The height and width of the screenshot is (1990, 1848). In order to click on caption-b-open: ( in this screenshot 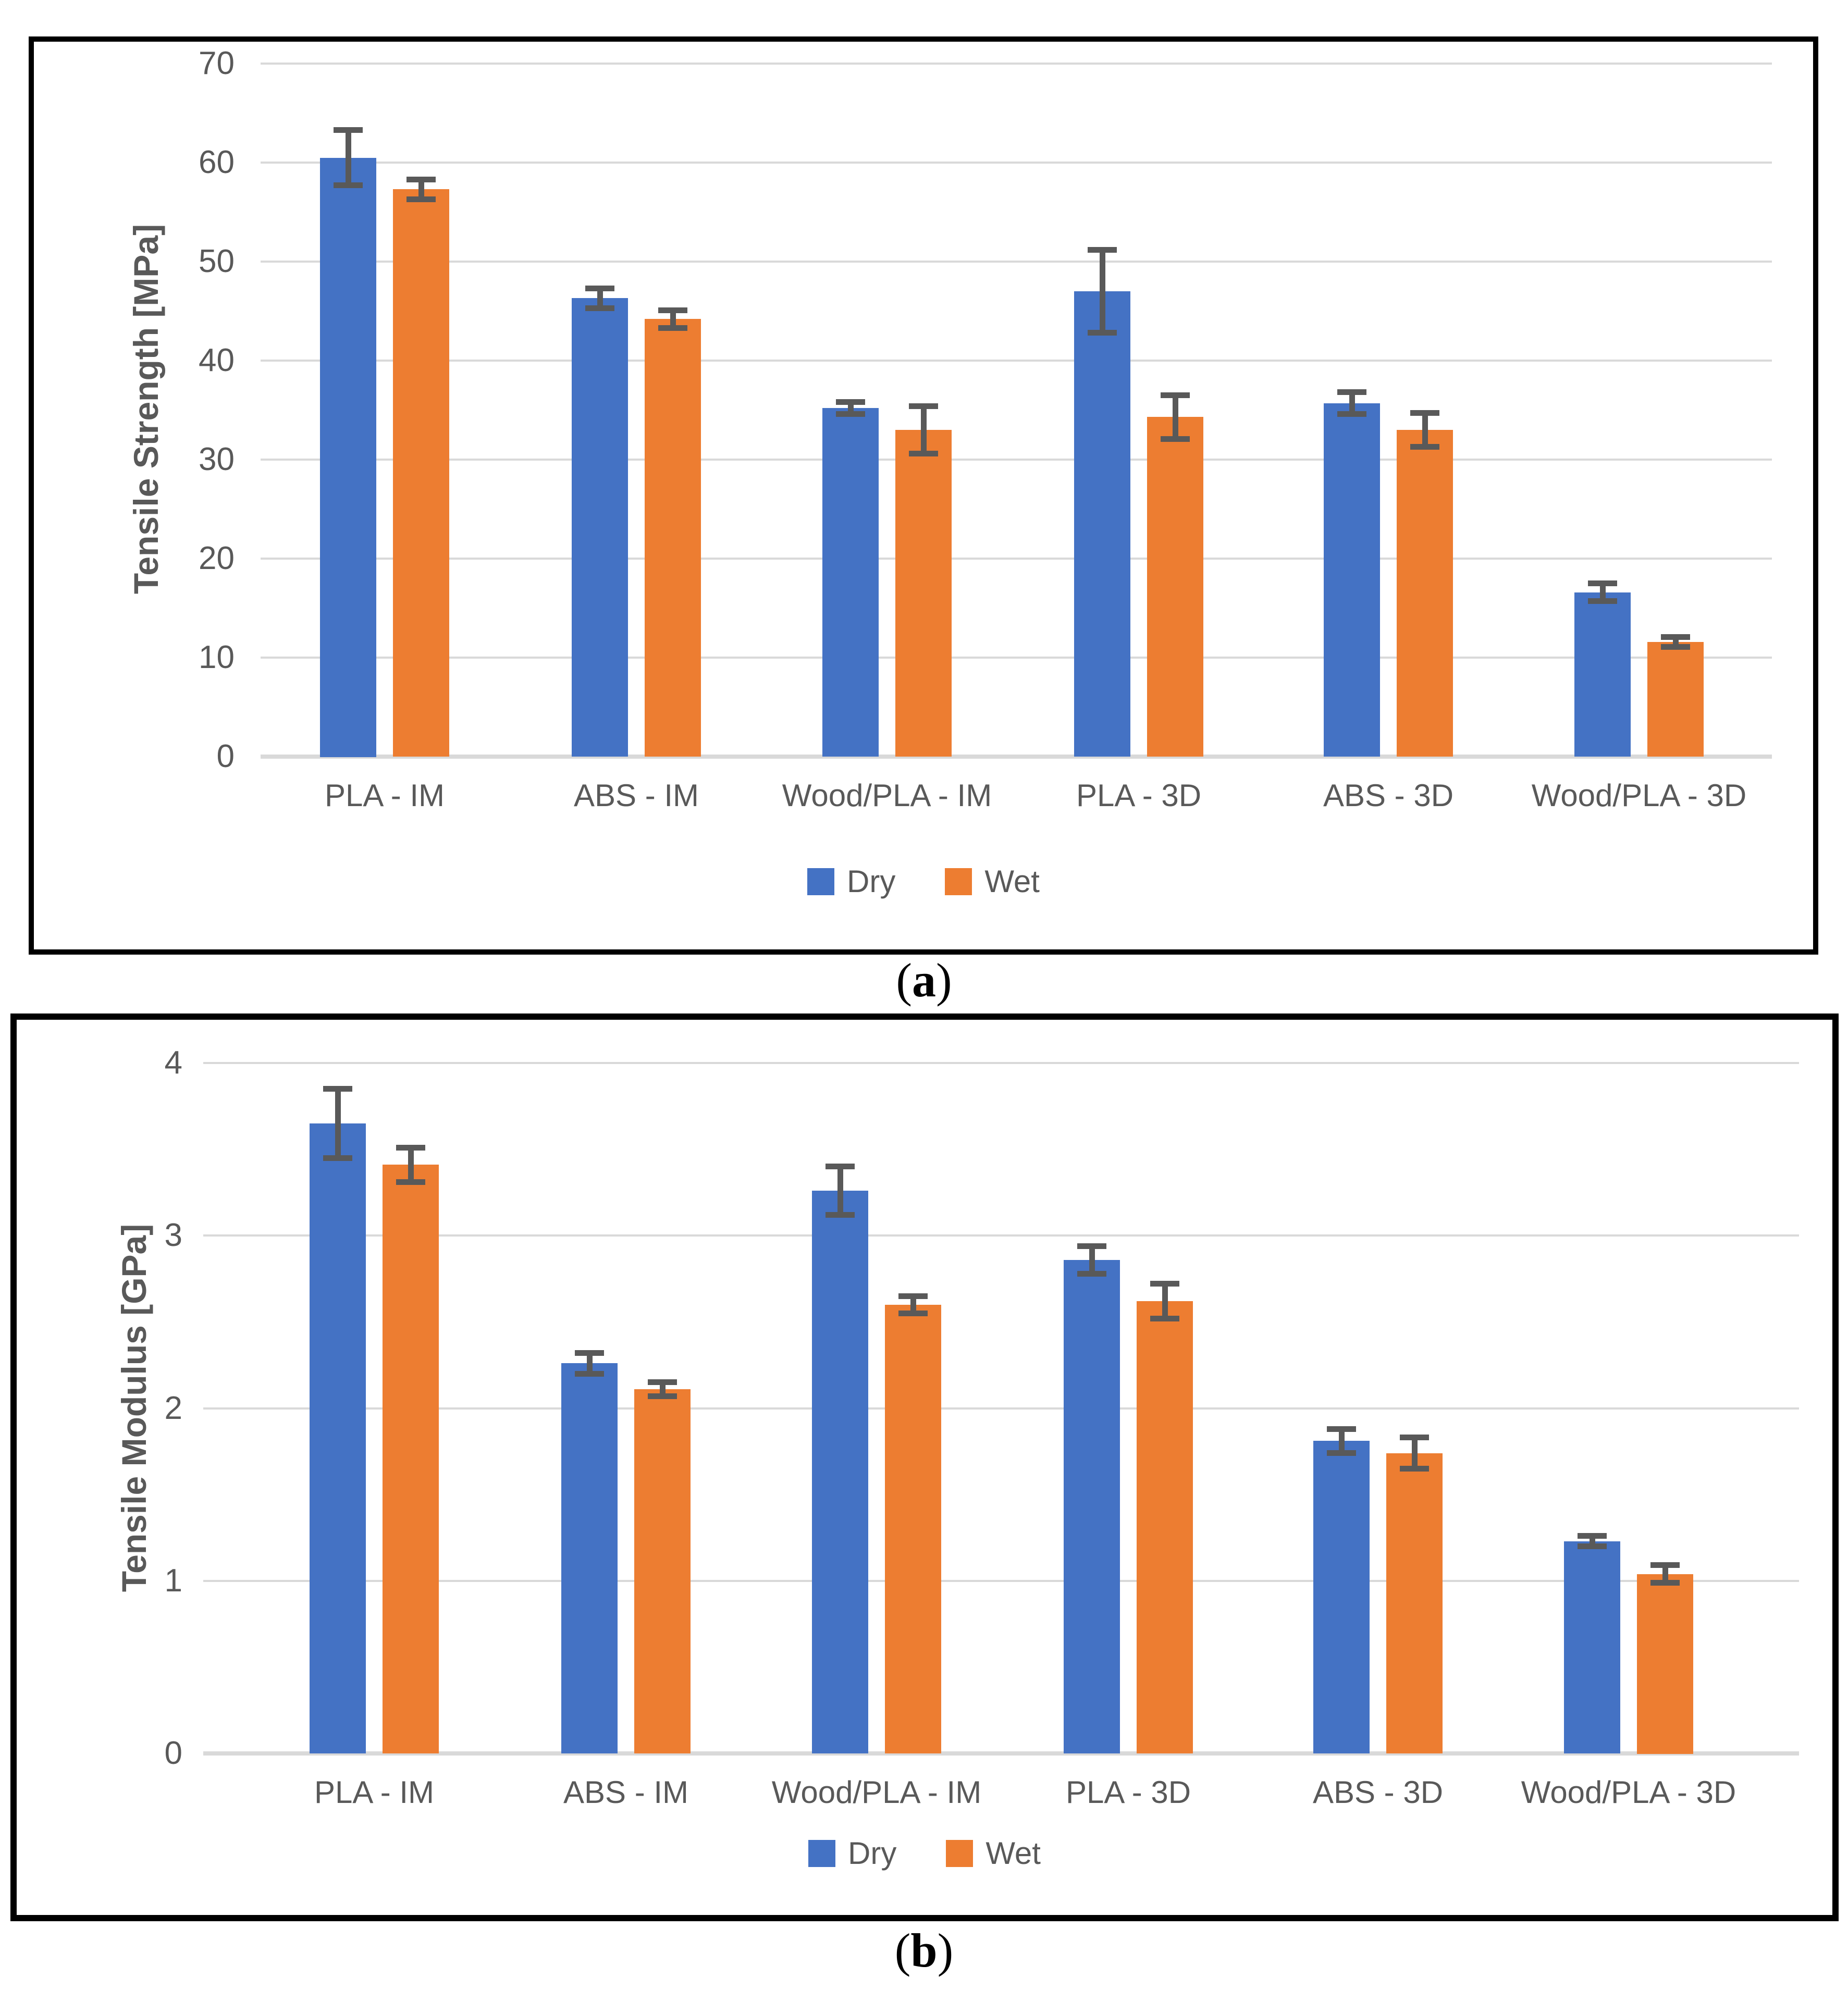, I will do `click(903, 1950)`.